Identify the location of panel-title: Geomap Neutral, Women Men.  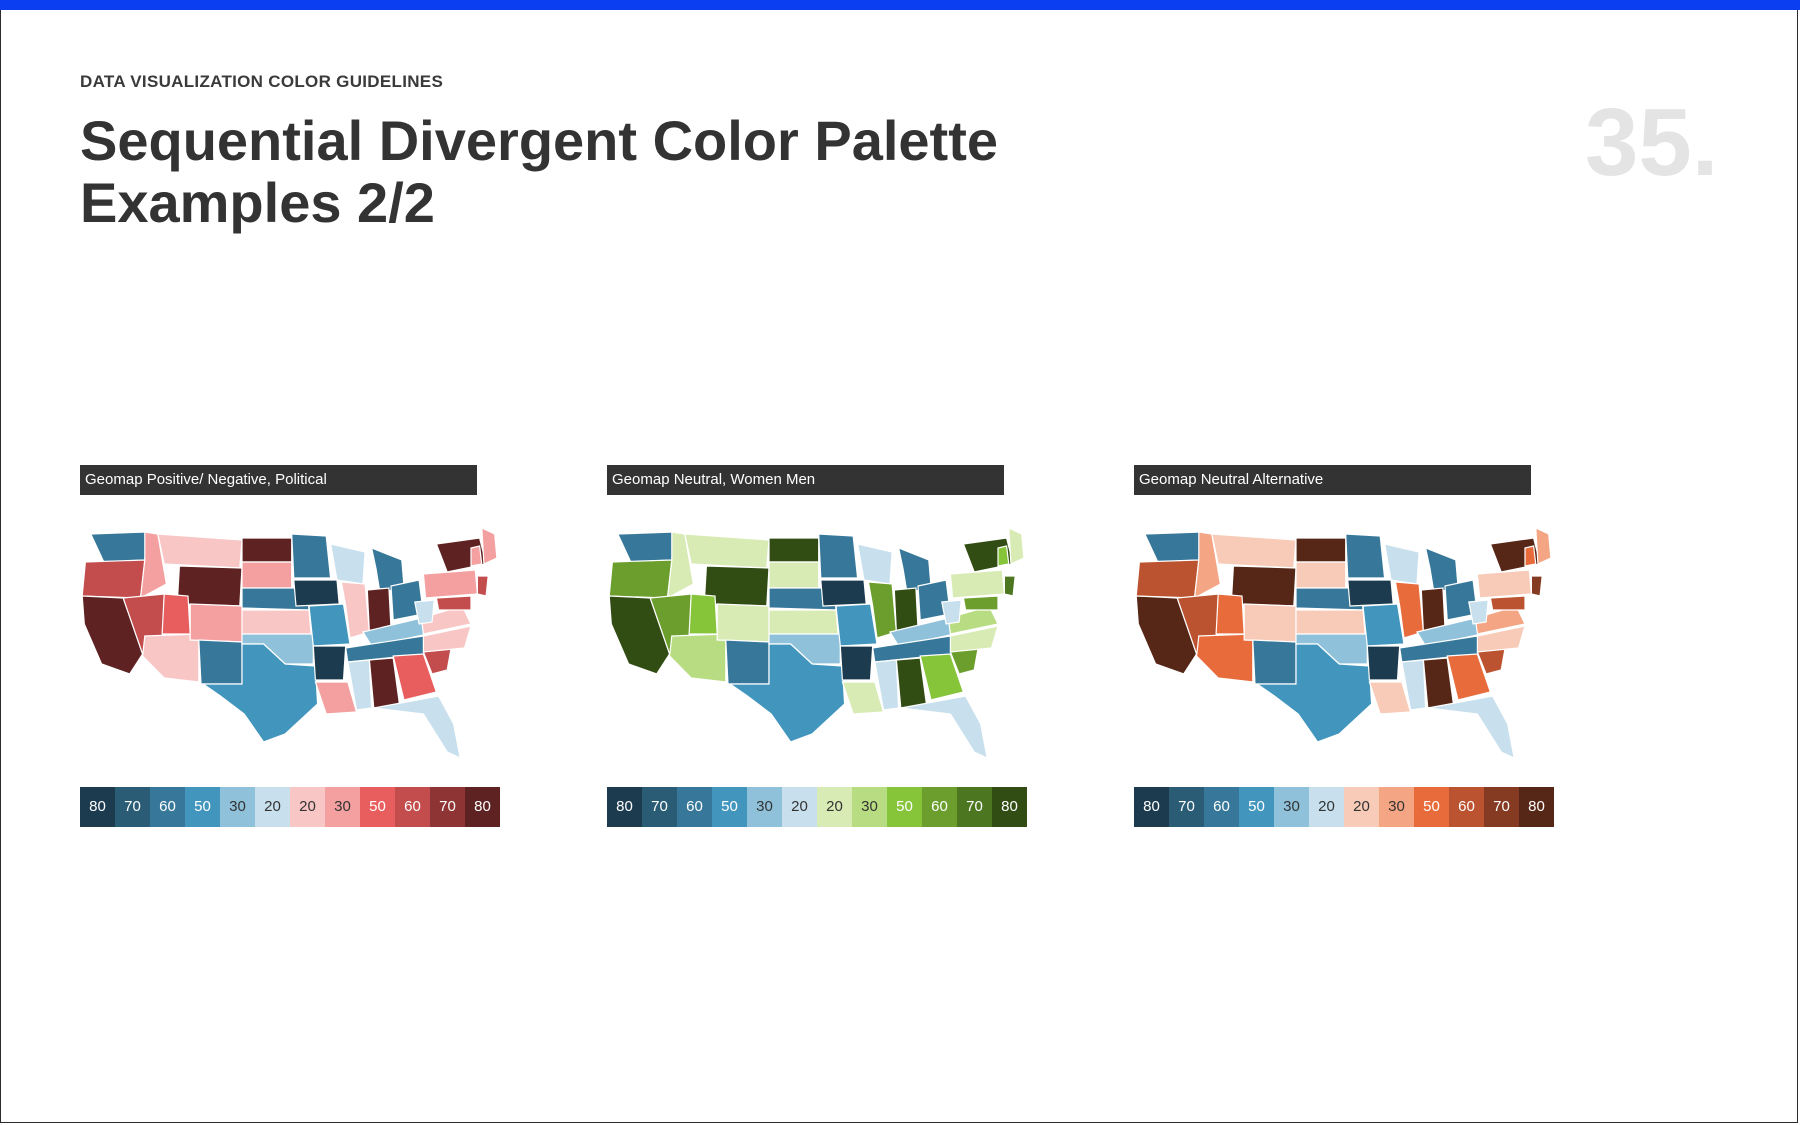
(805, 480).